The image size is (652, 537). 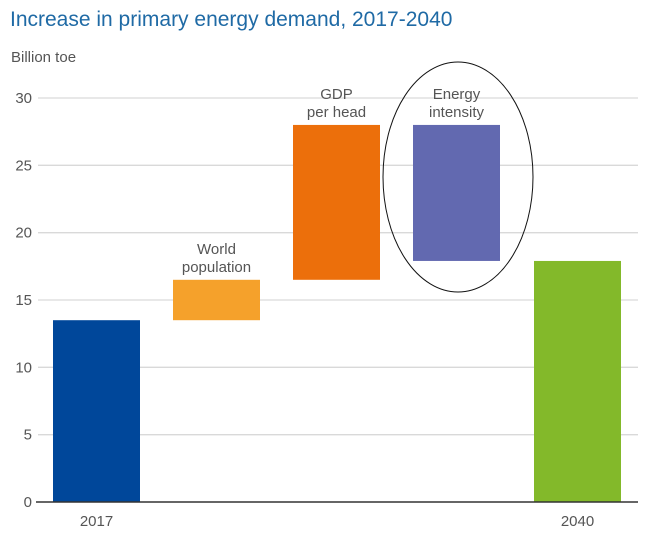 I want to click on bar-energy-intensity, so click(x=456, y=192).